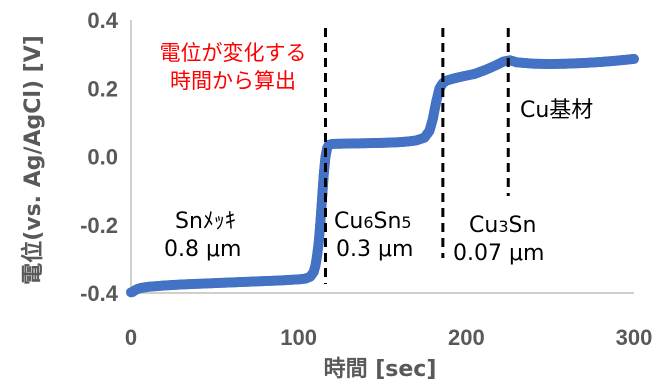 The image size is (662, 385). Describe the element at coordinates (373, 221) in the screenshot. I see `cu6sn5-label: Cu6Sn5` at that location.